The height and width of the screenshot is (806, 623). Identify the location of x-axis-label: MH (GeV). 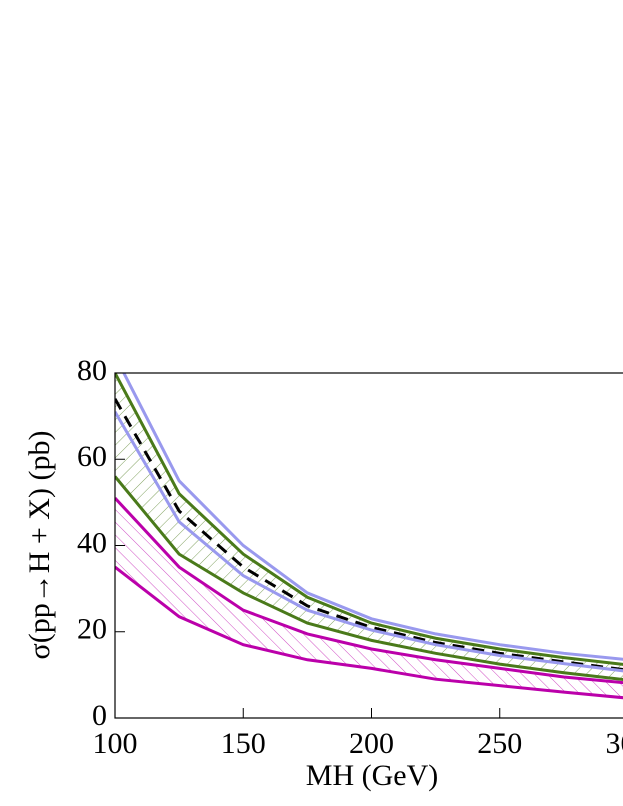
(372, 775).